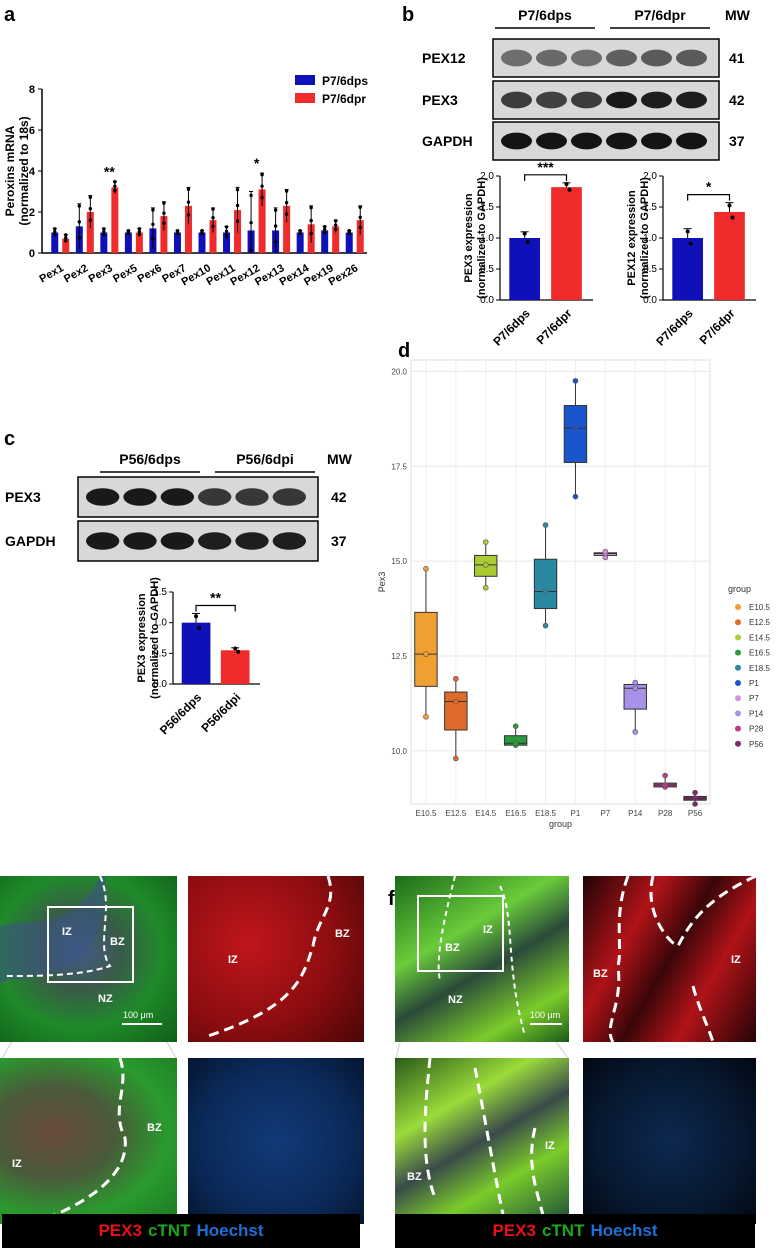 The width and height of the screenshot is (781, 1249). What do you see at coordinates (650, 300) in the screenshot?
I see `b2-y-tick-label: 0.0` at bounding box center [650, 300].